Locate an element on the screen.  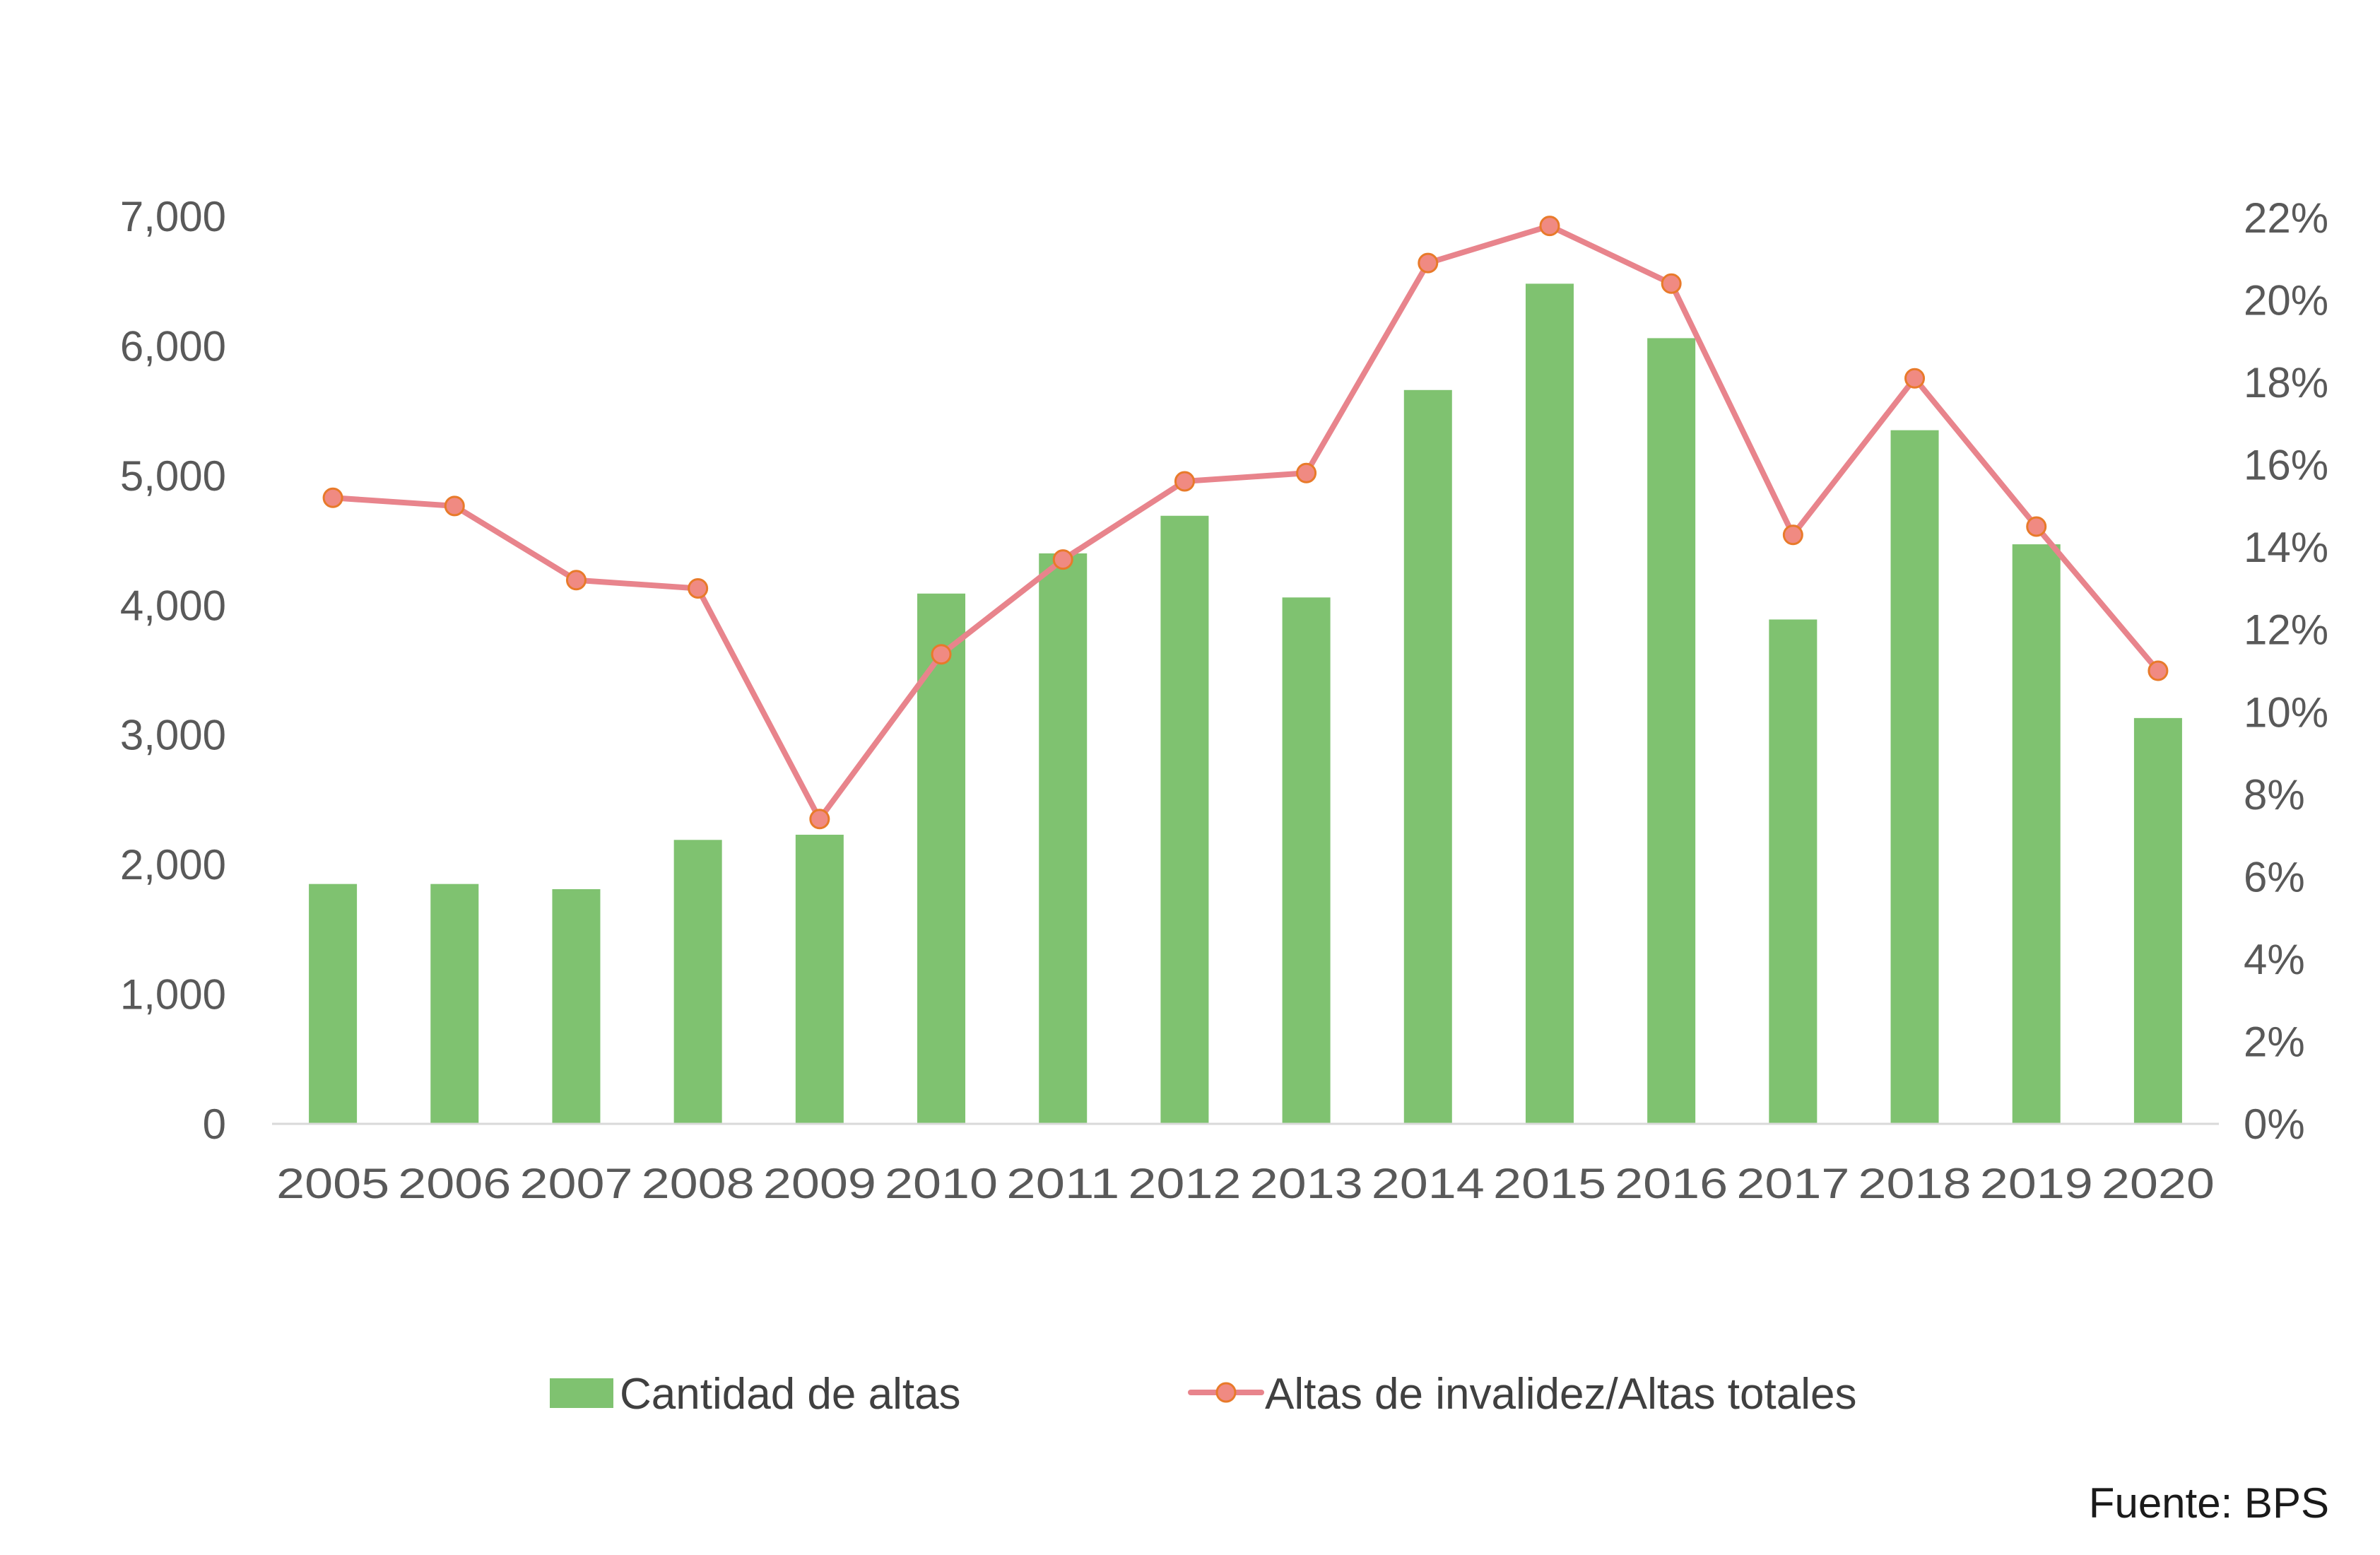
left-tick-label: 1,000 is located at coordinates (173, 995).